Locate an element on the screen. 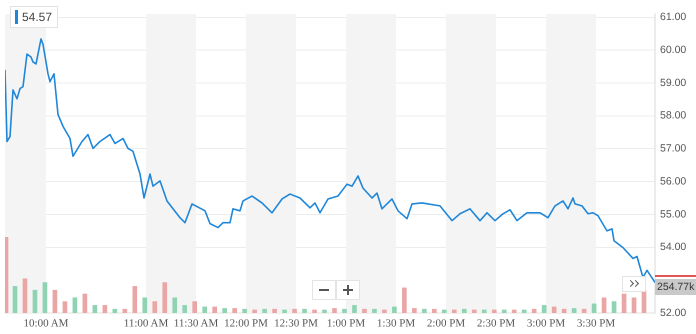  y-tick-label: 55.00 is located at coordinates (673, 214).